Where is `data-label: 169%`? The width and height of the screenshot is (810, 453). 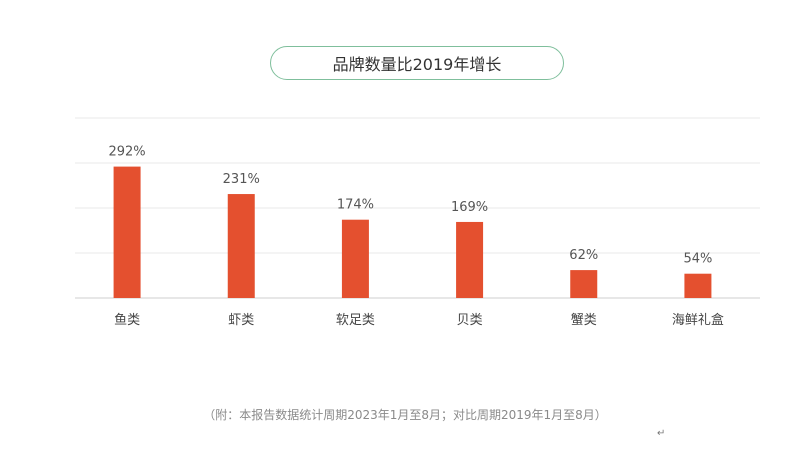 data-label: 169% is located at coordinates (469, 207).